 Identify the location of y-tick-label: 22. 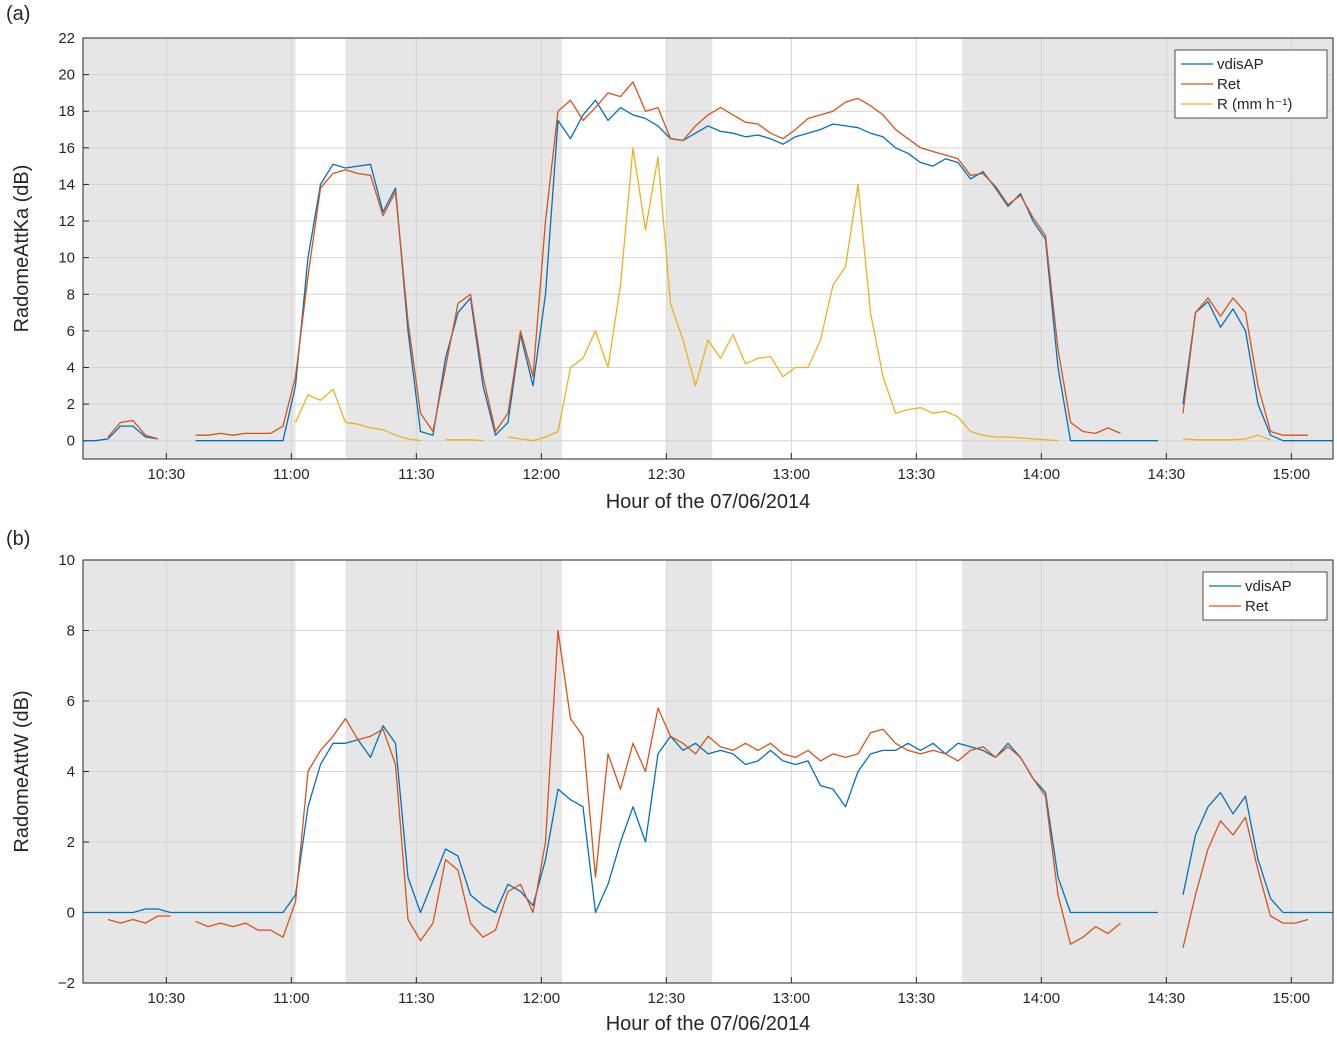
(66, 38).